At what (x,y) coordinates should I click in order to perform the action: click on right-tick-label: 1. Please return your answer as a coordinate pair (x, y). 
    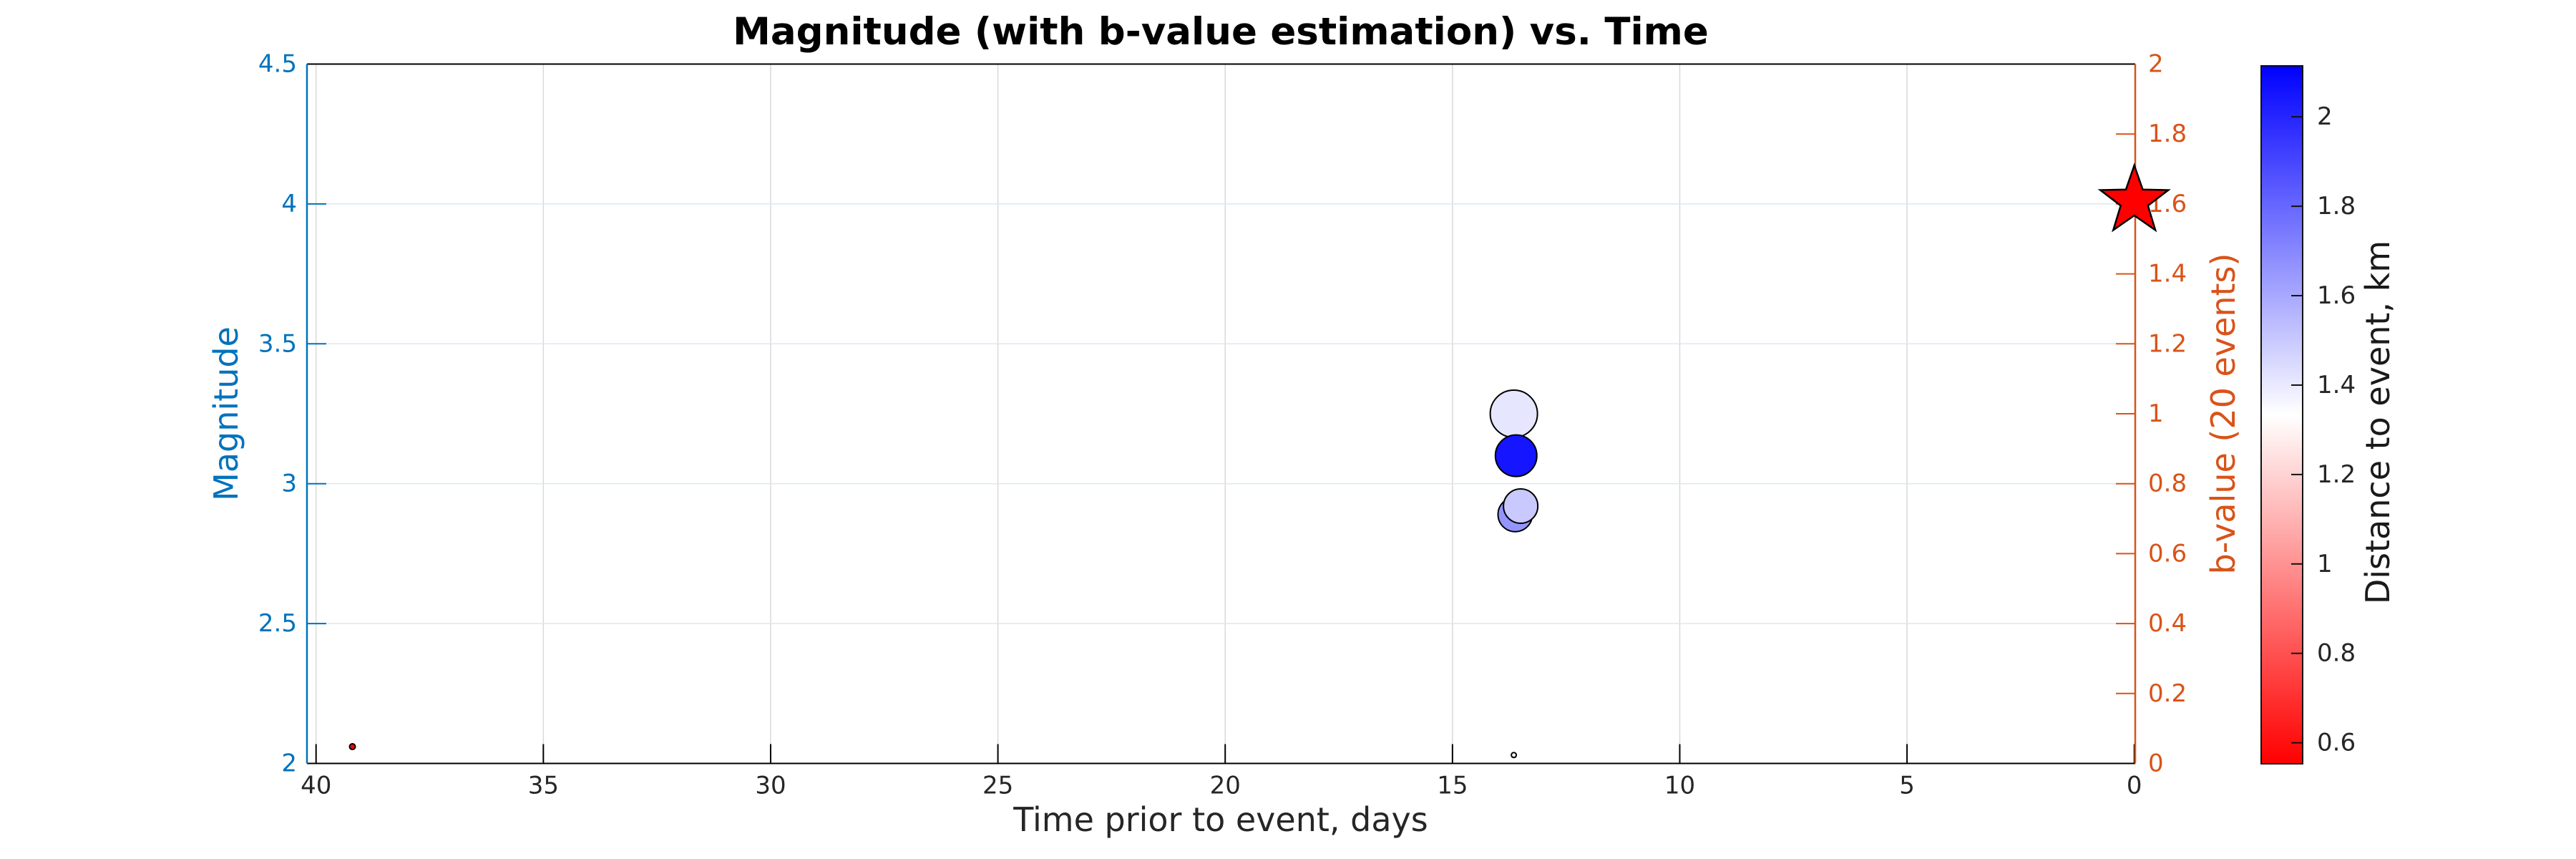
    Looking at the image, I should click on (2156, 413).